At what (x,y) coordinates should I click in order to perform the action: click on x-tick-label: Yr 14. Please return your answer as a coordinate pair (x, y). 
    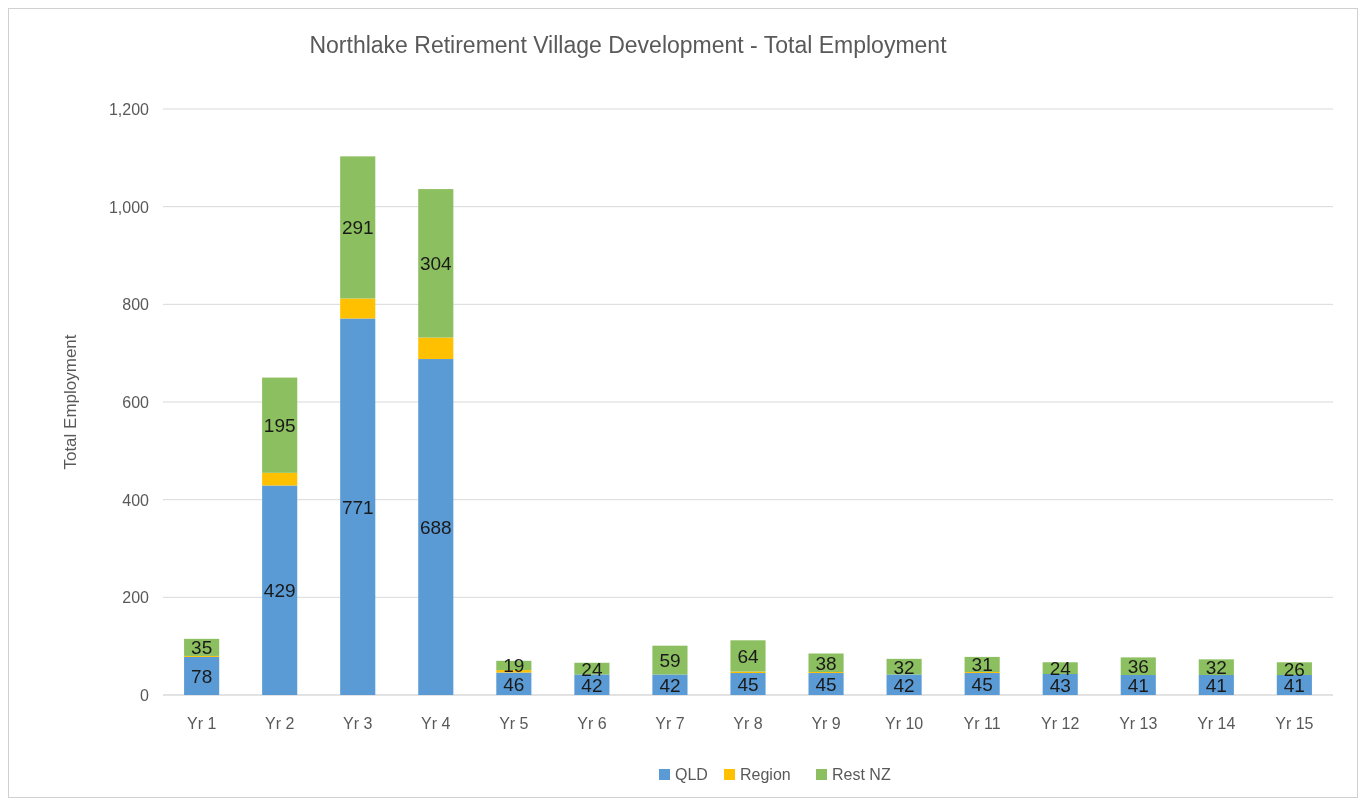
    Looking at the image, I should click on (1216, 723).